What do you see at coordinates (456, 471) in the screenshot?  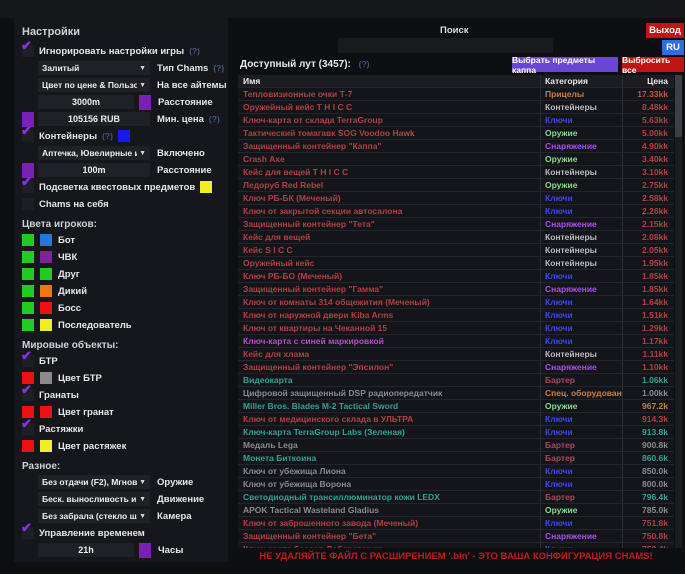 I see `table-row: Ключ от убежища Лиона Ключи 850.0k` at bounding box center [456, 471].